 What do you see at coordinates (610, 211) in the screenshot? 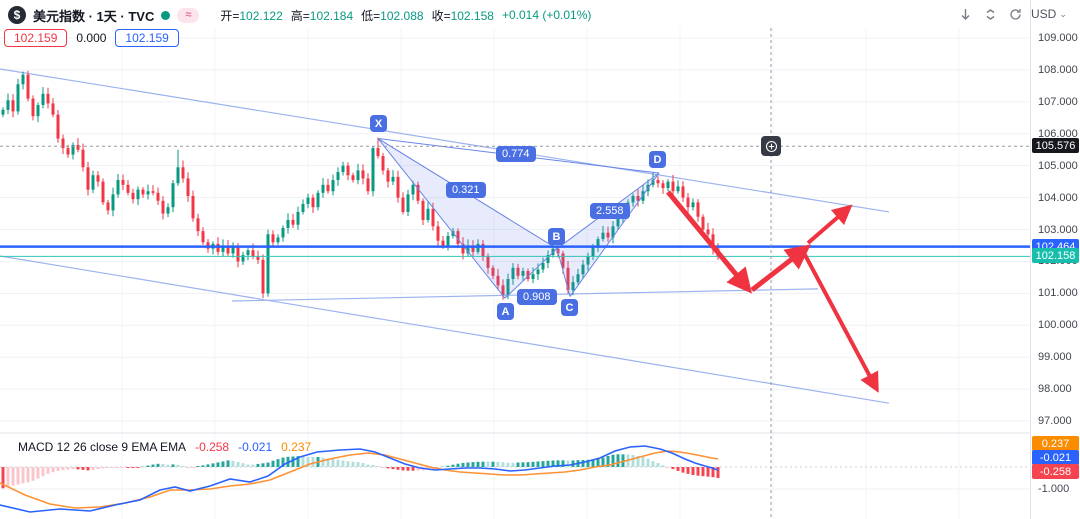
I see `pattern-ratio-bd: 2.558` at bounding box center [610, 211].